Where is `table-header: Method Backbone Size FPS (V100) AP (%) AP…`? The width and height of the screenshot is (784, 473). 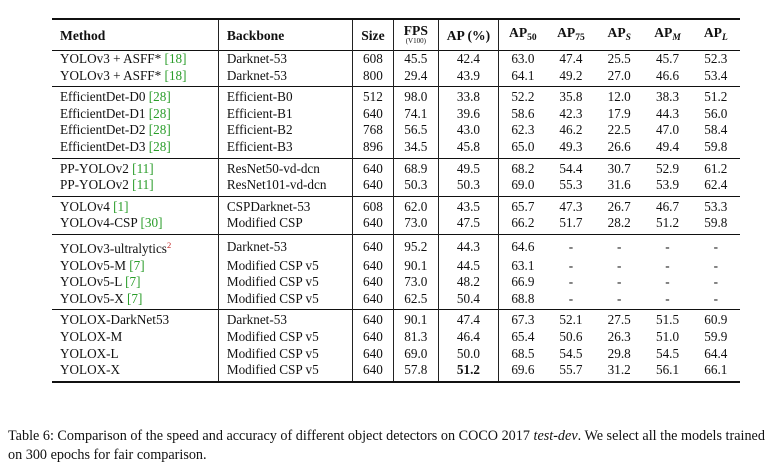 table-header: Method Backbone Size FPS (V100) AP (%) AP… is located at coordinates (396, 35).